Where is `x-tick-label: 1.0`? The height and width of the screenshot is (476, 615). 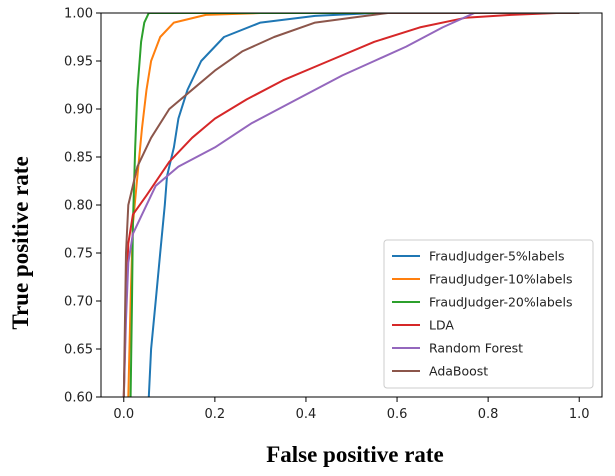
x-tick-label: 1.0 is located at coordinates (579, 414).